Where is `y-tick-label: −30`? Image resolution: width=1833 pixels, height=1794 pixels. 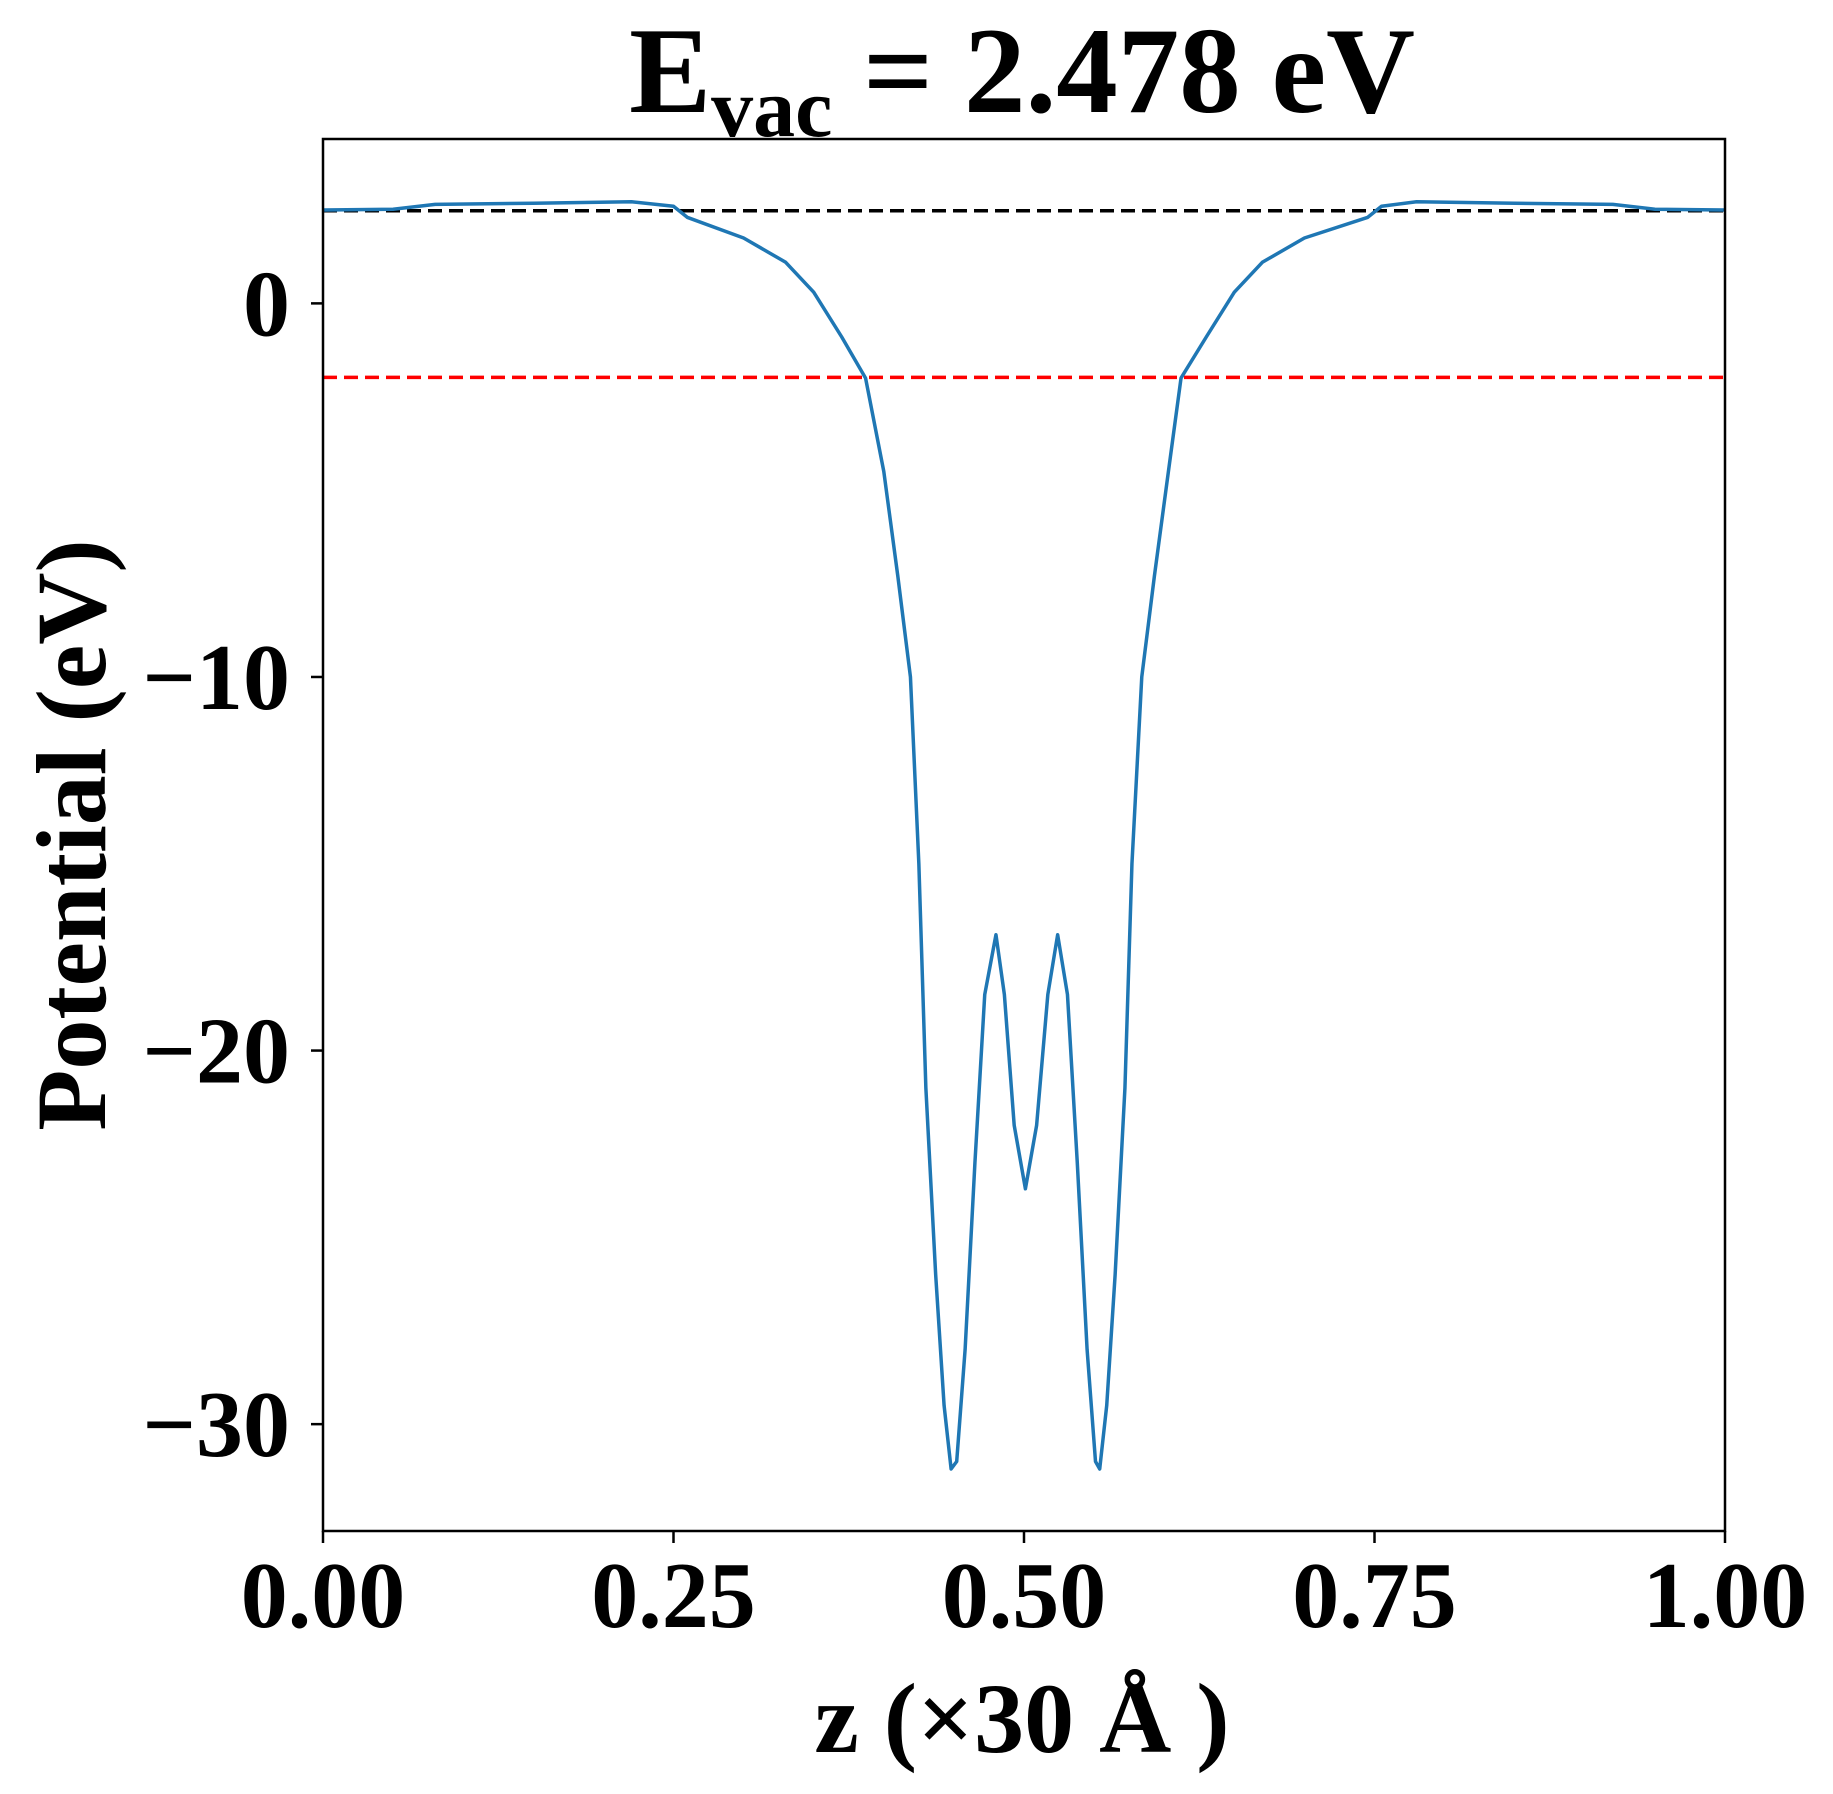
y-tick-label: −30 is located at coordinates (216, 1425).